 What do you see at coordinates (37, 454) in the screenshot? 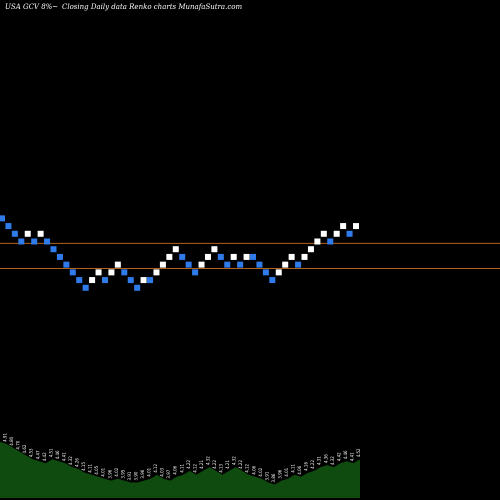
I see `volume-label: 4.47` at bounding box center [37, 454].